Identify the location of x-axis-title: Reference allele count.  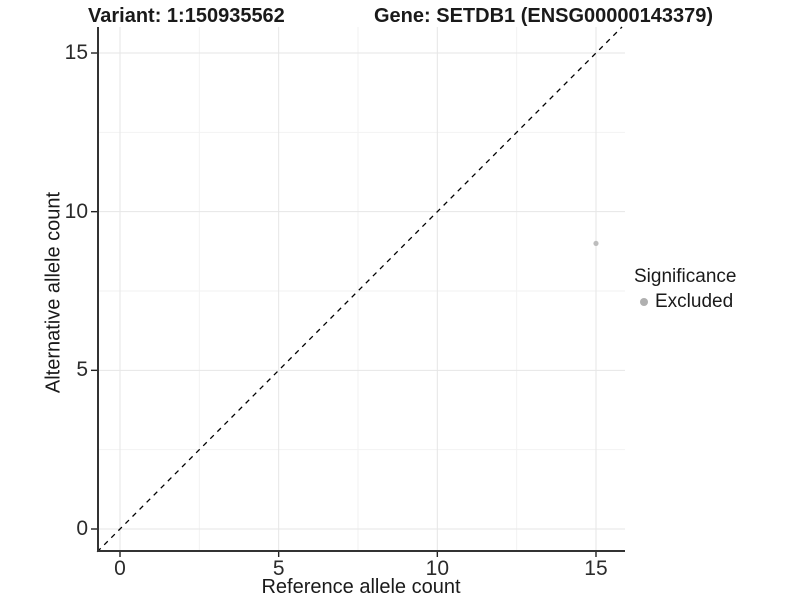
(361, 587).